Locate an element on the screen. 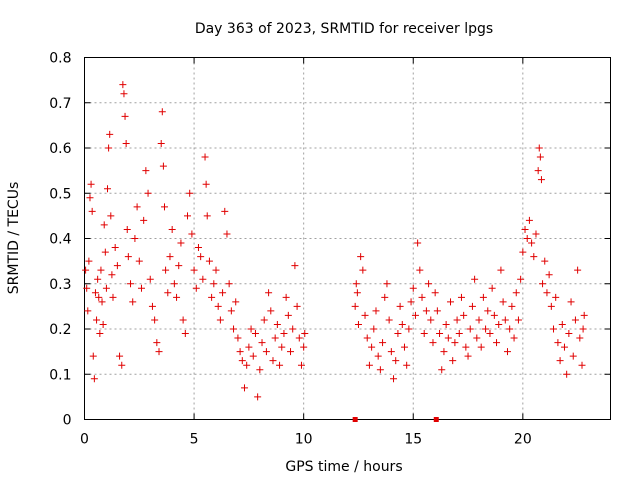  y-tick-label: 0.3 is located at coordinates (60, 285).